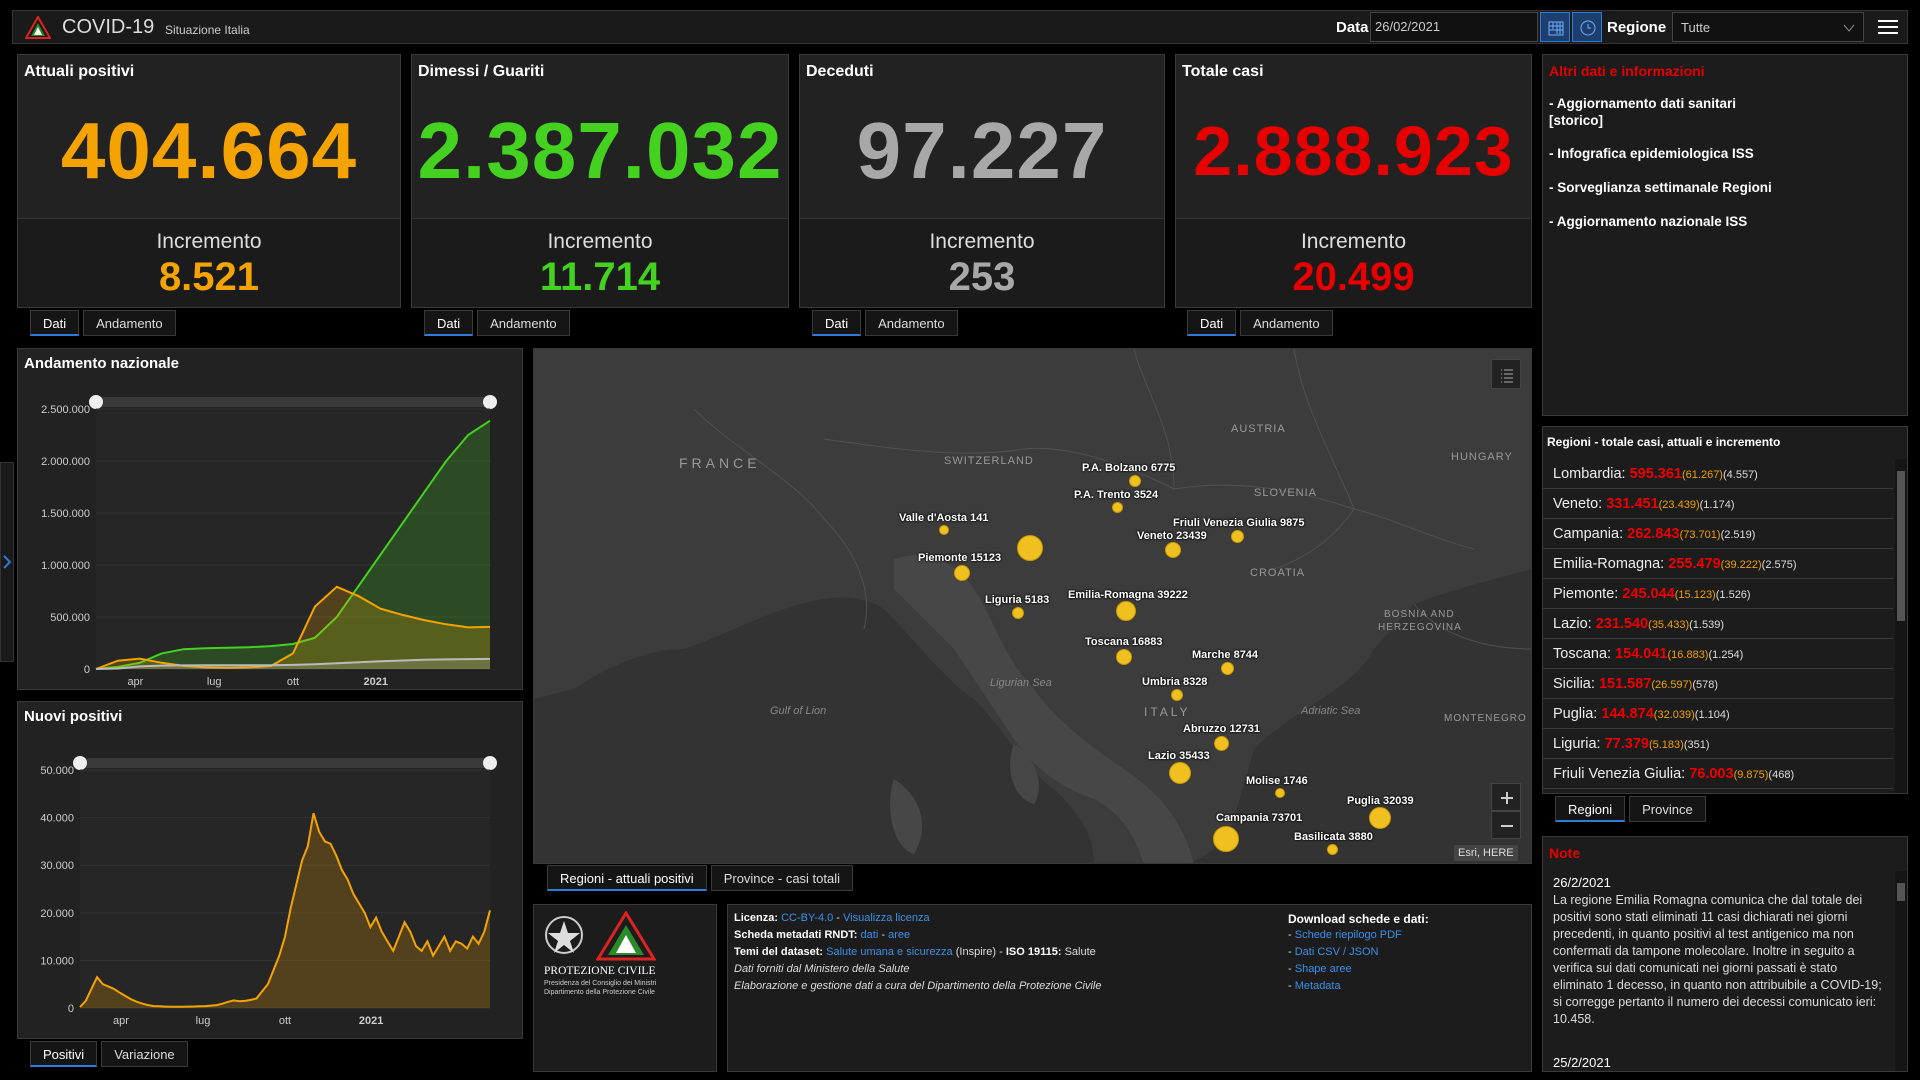  I want to click on region-row: Emilia-Romagna: 255.479(39.222)(2.575), so click(1718, 564).